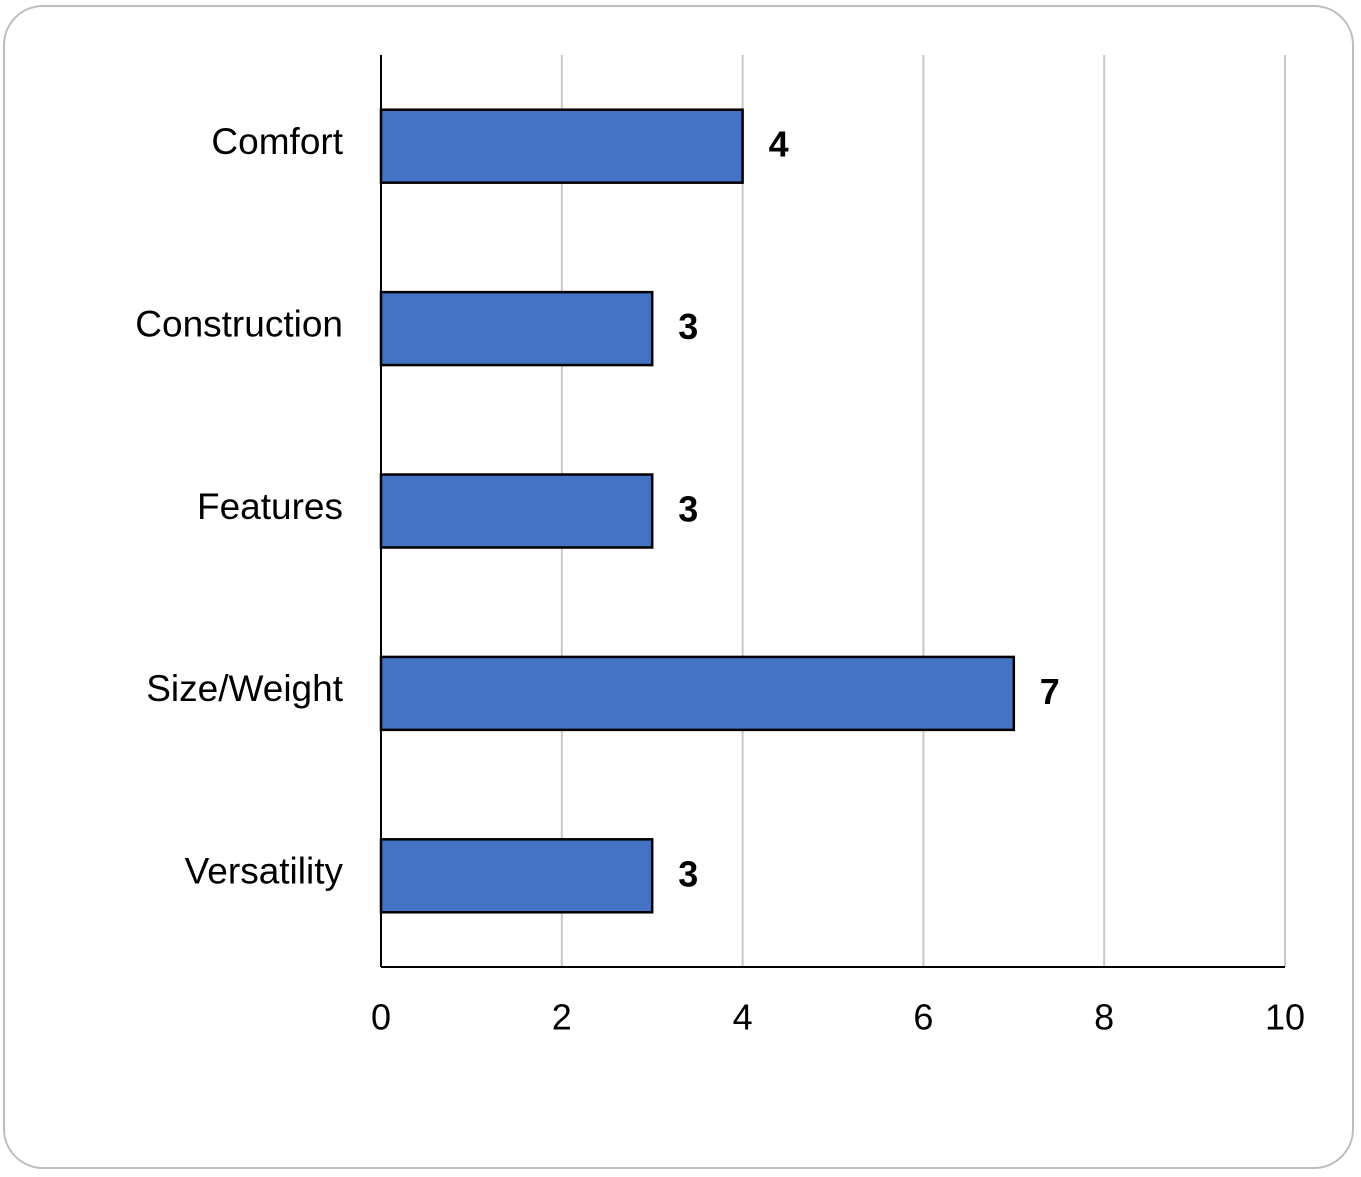 Image resolution: width=1361 pixels, height=1177 pixels. What do you see at coordinates (277, 141) in the screenshot?
I see `category-label: Comfort` at bounding box center [277, 141].